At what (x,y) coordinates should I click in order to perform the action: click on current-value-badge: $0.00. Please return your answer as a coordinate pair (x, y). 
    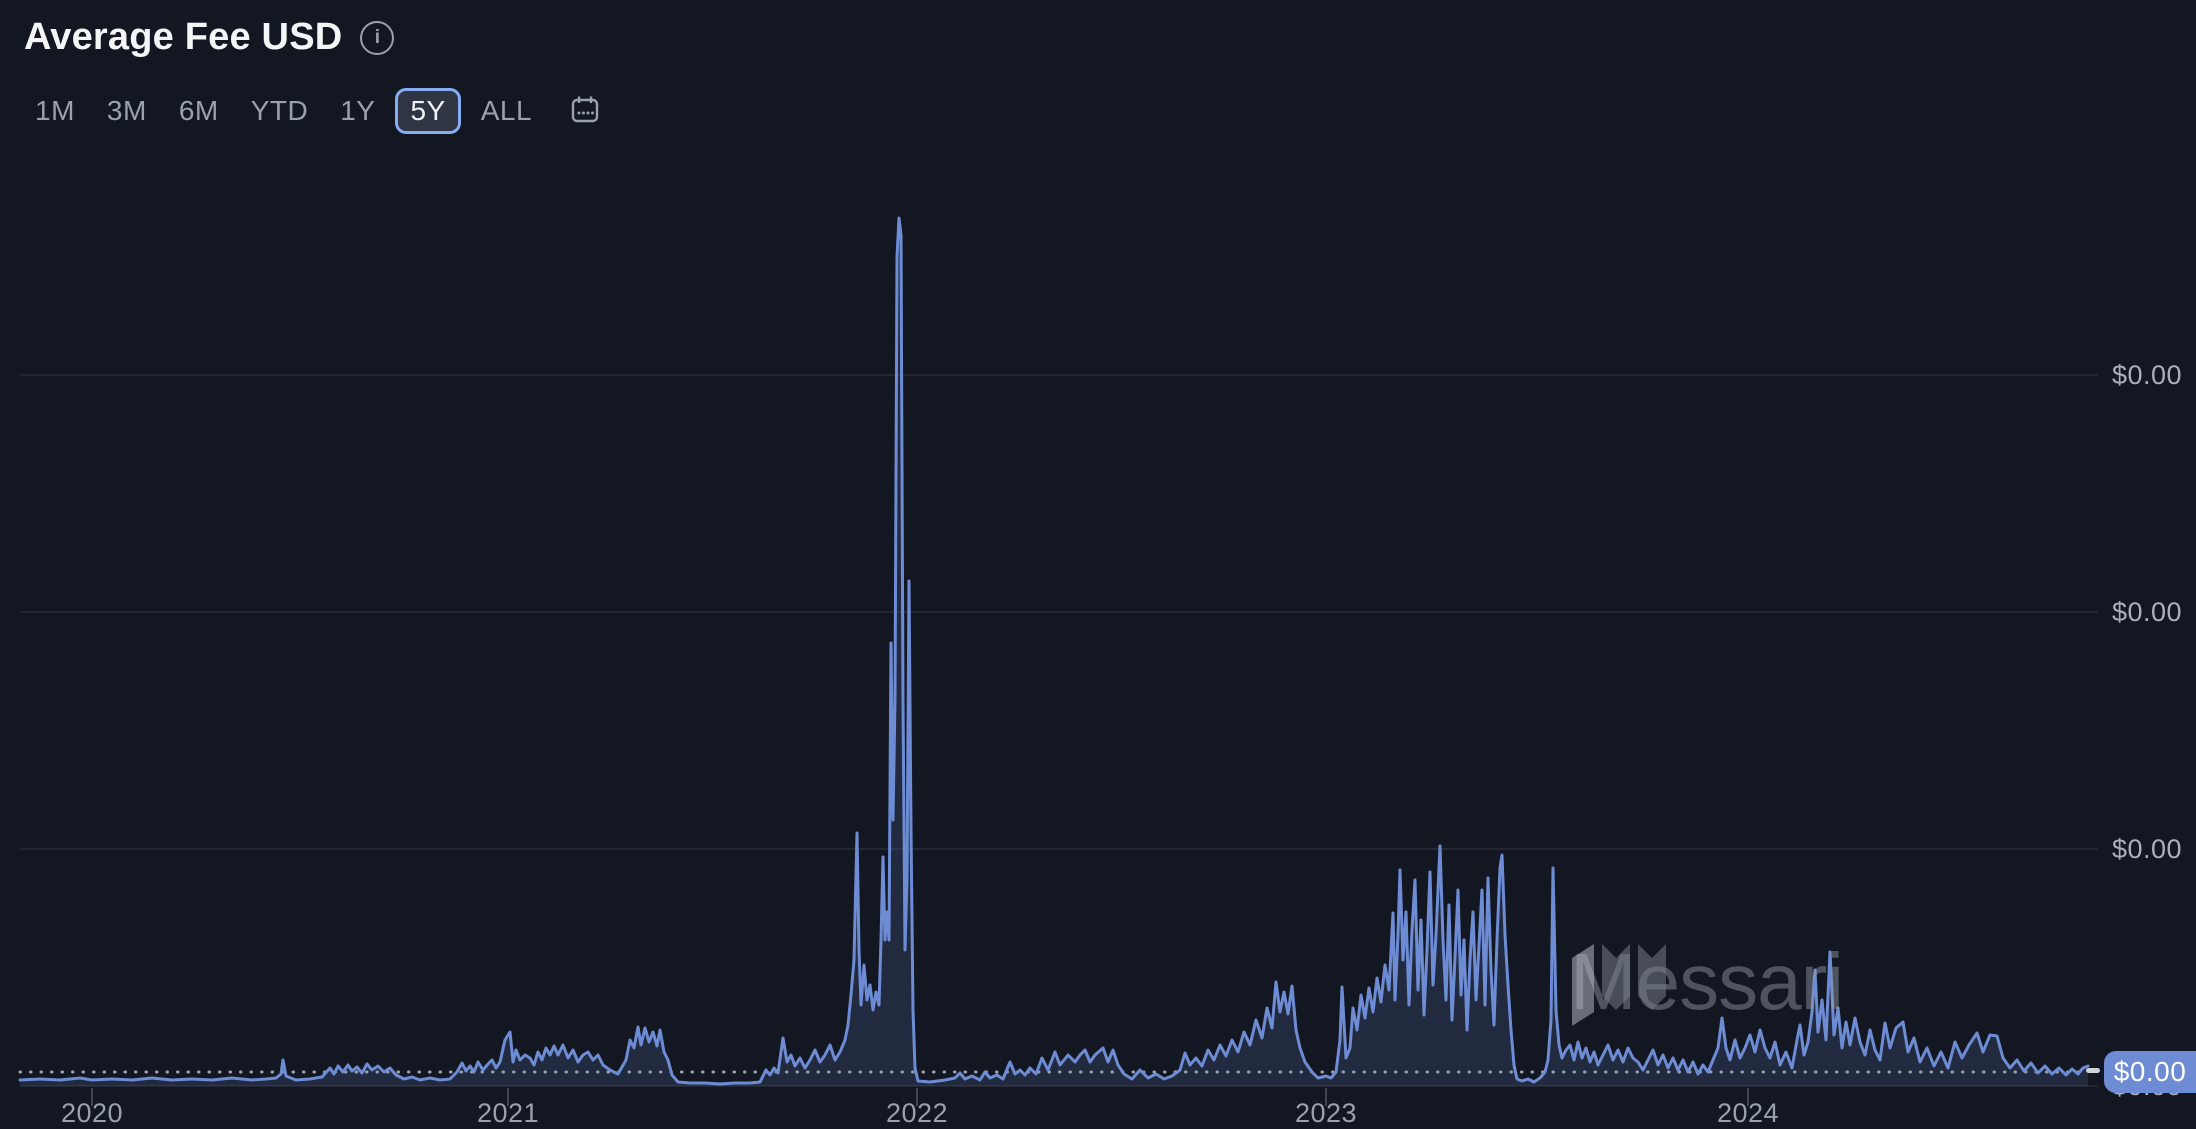
    Looking at the image, I should click on (2150, 1072).